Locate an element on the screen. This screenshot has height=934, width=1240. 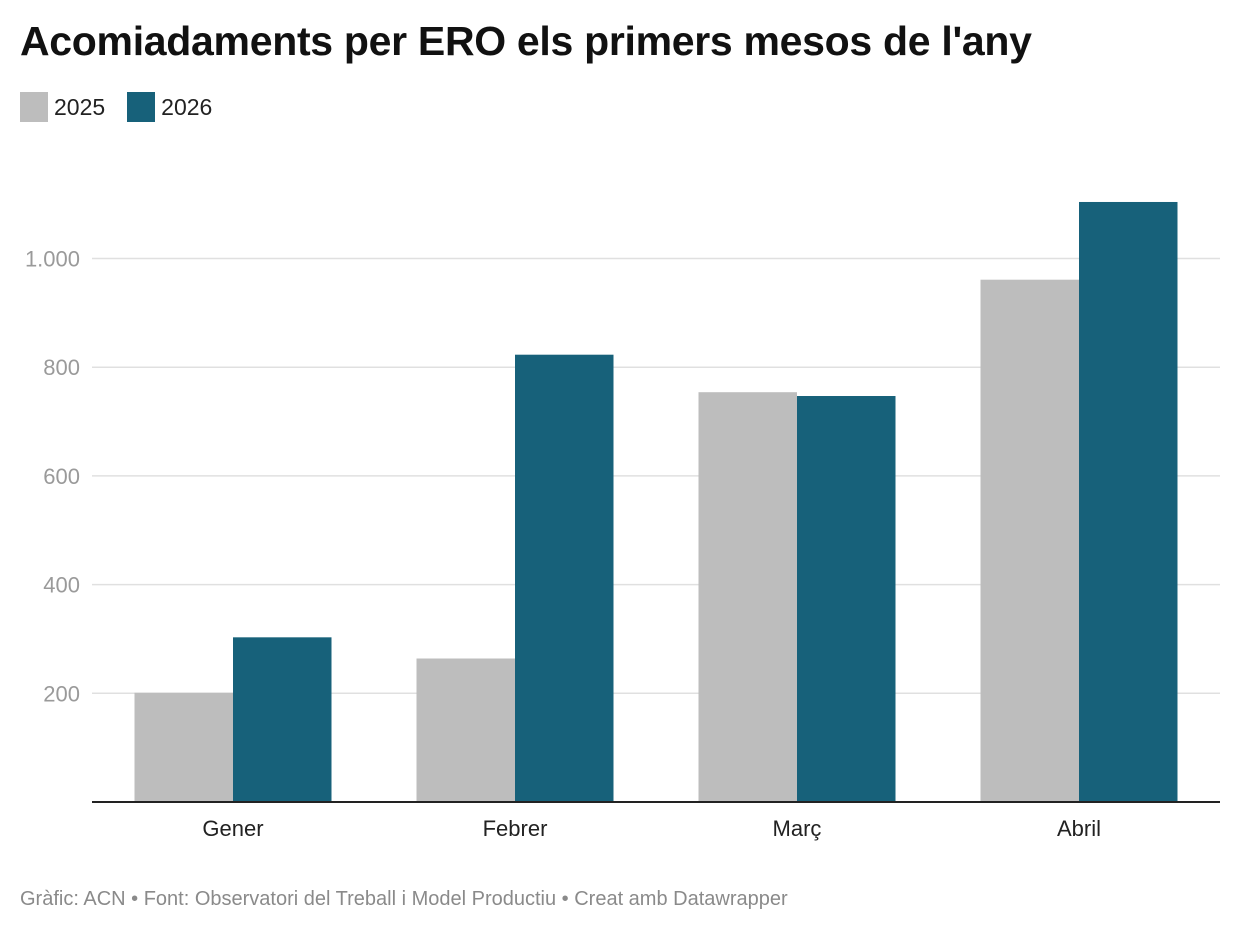
legend-swatch-2025 is located at coordinates (34, 107).